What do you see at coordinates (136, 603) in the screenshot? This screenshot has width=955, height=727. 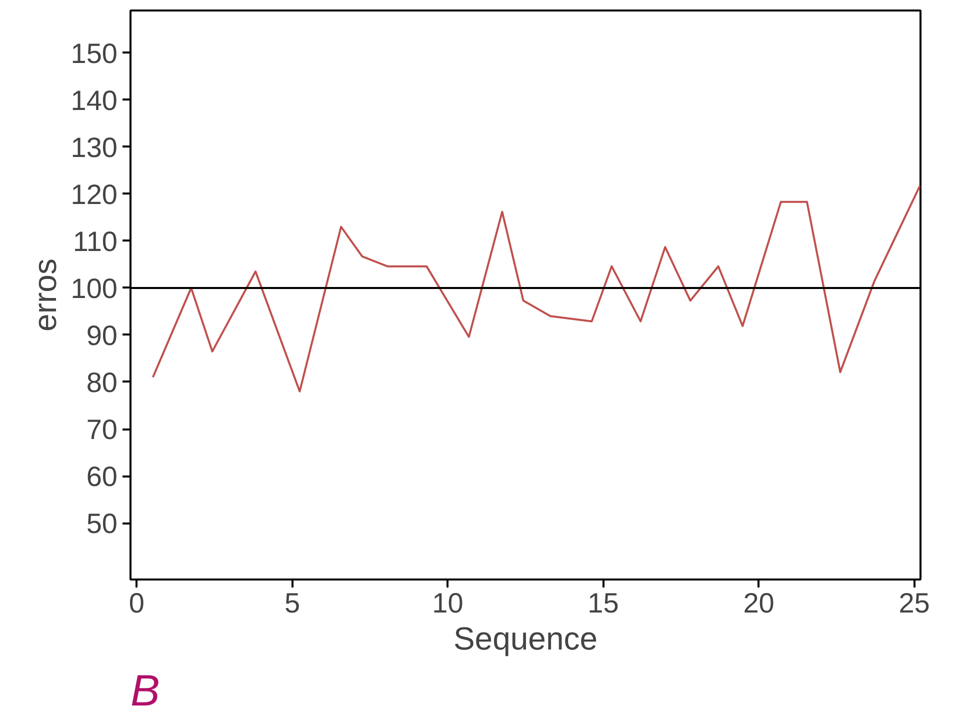 I see `x-tick-label: 0` at bounding box center [136, 603].